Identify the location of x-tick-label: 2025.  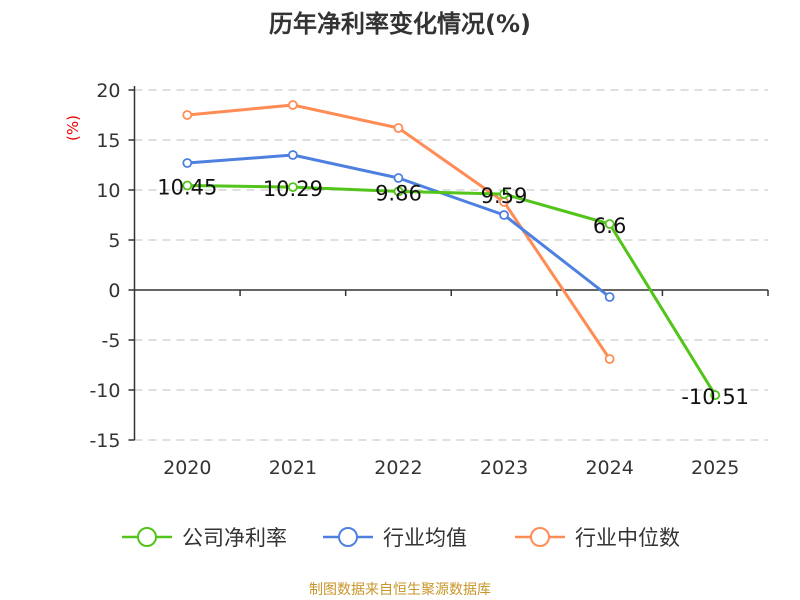
(715, 468).